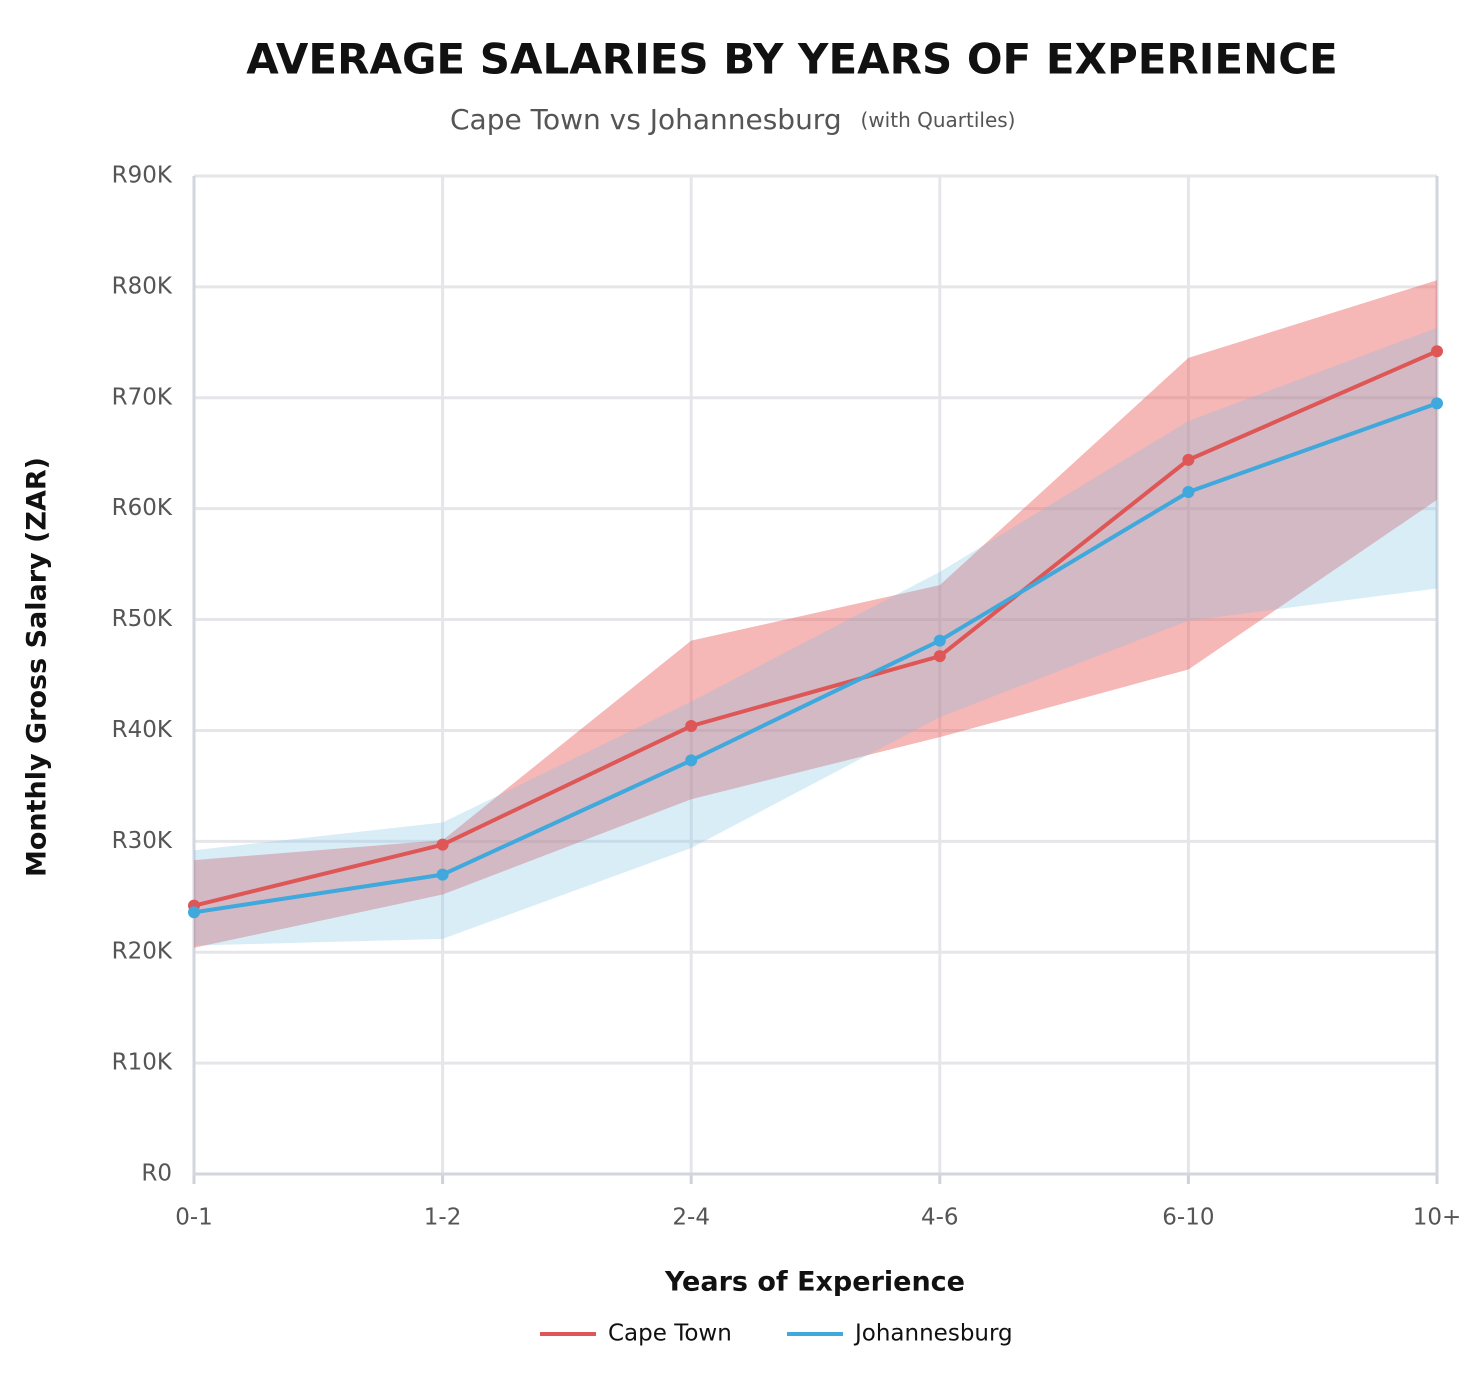 This screenshot has height=1384, width=1464. I want to click on y-tick-label: R70K, so click(142, 397).